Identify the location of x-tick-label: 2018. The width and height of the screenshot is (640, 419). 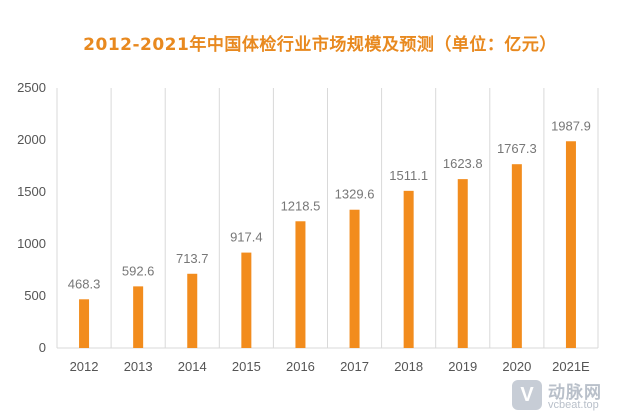
(408, 366).